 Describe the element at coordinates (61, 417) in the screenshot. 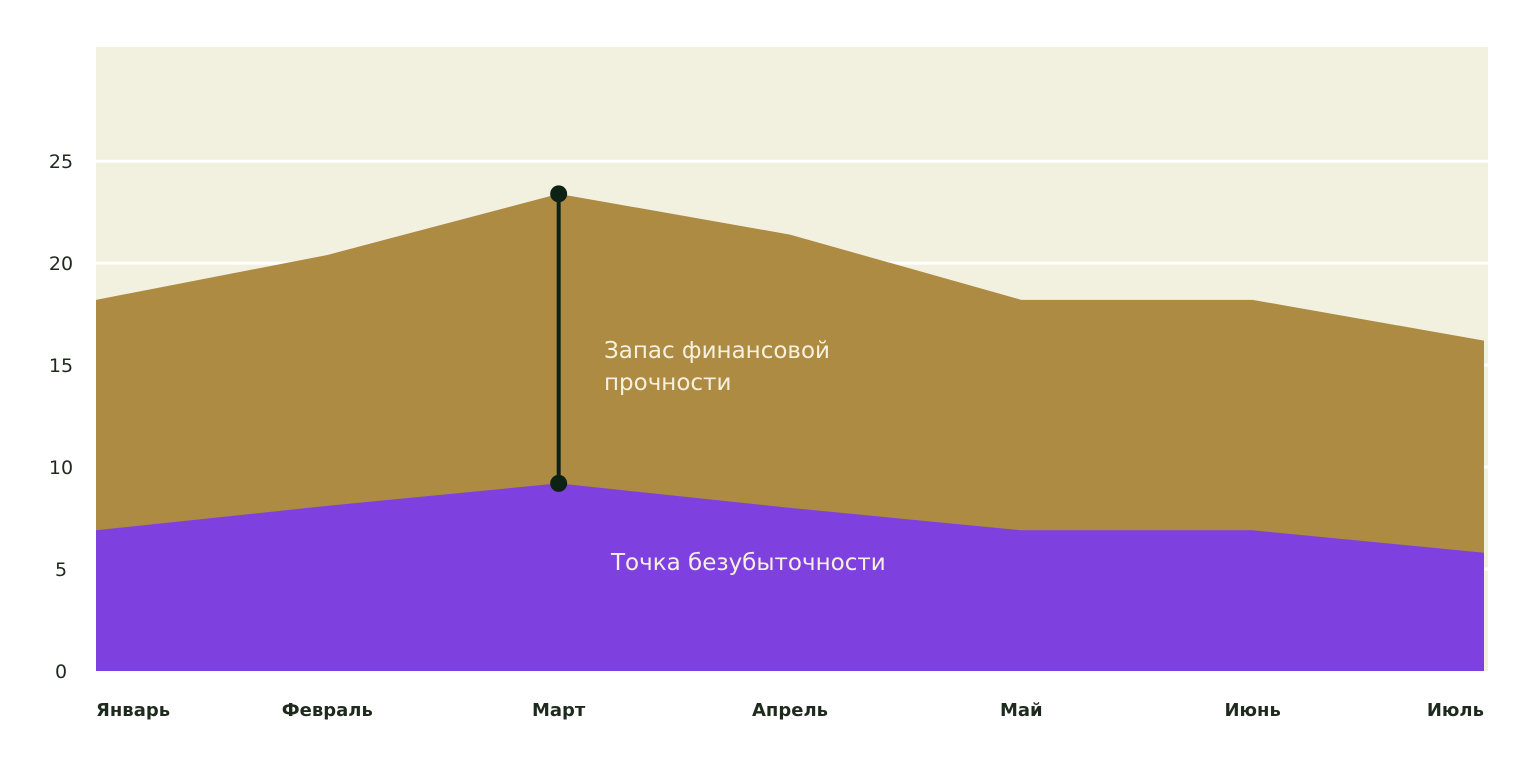

I see `y-axis-ticks: 0 5 10 15 20 25` at that location.